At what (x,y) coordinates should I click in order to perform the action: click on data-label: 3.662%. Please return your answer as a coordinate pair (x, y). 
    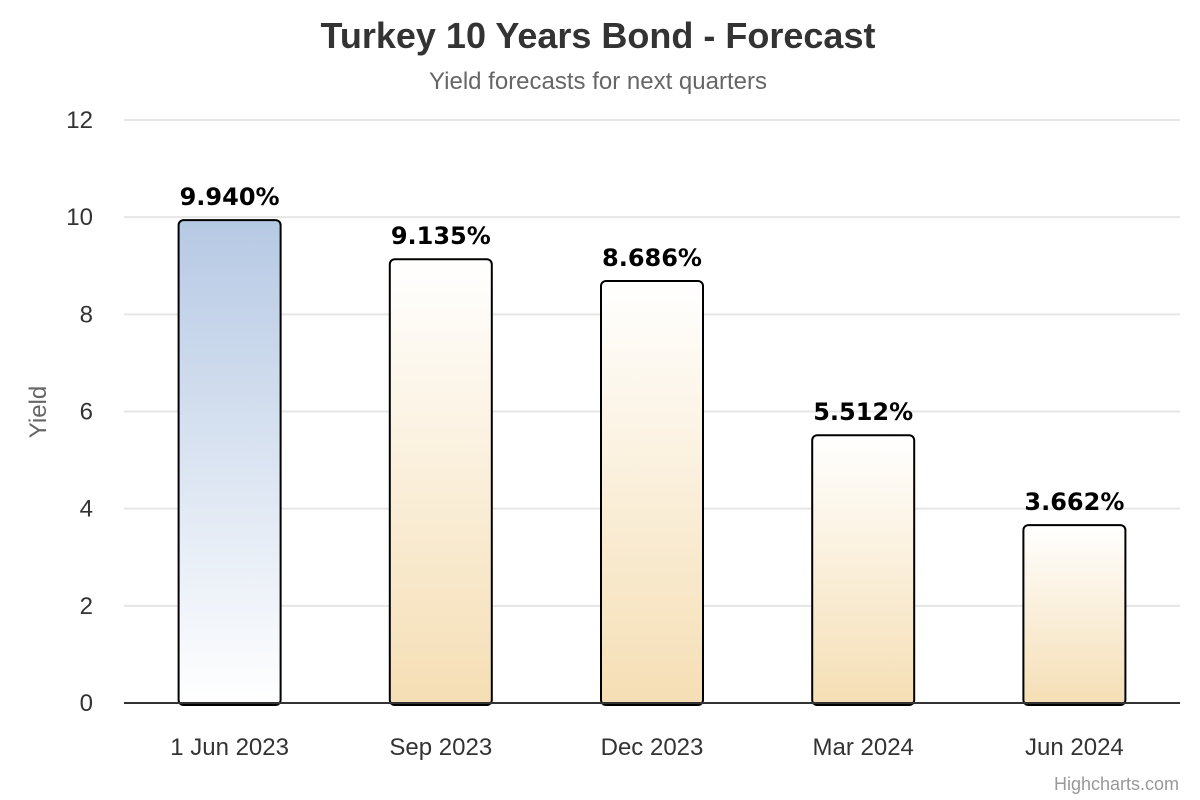
    Looking at the image, I should click on (1074, 502).